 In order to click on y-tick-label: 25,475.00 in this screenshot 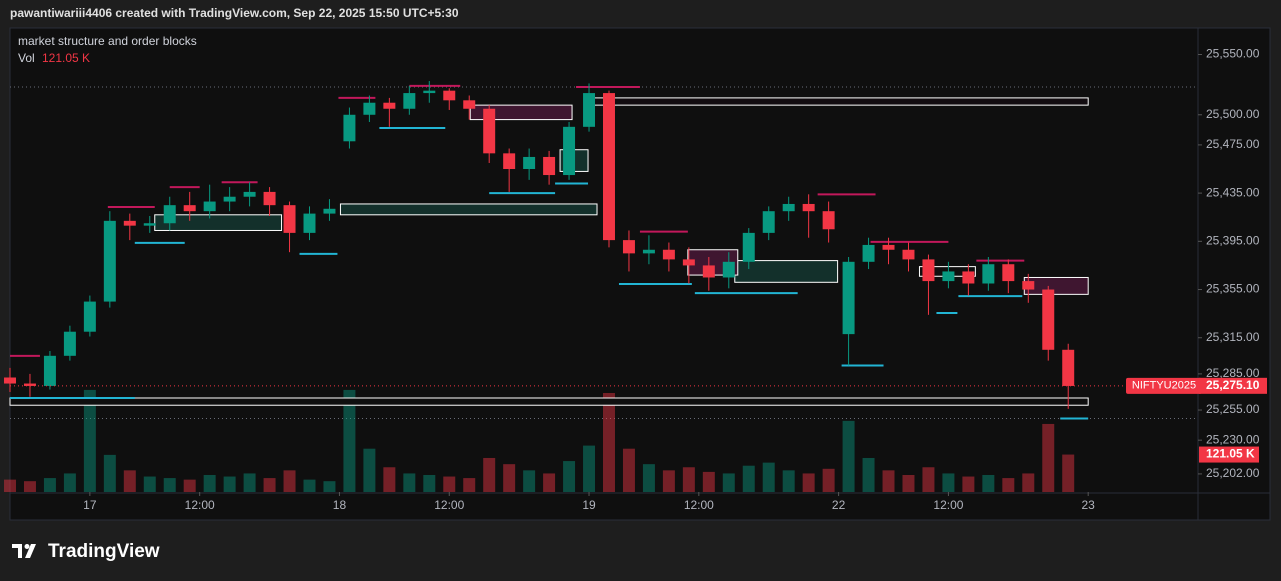, I will do `click(1233, 144)`.